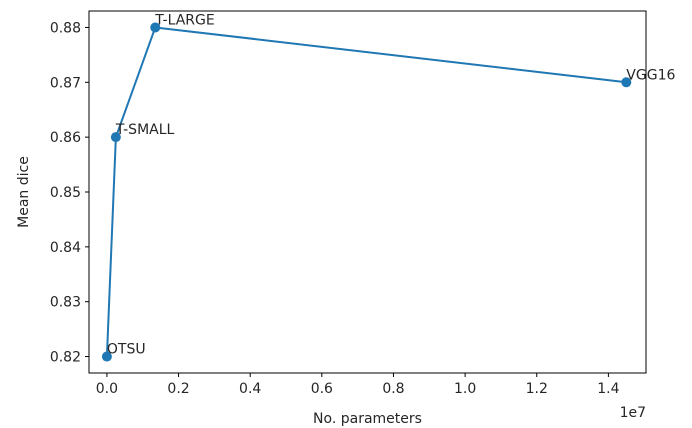  What do you see at coordinates (126, 350) in the screenshot?
I see `point-label: OTSU` at bounding box center [126, 350].